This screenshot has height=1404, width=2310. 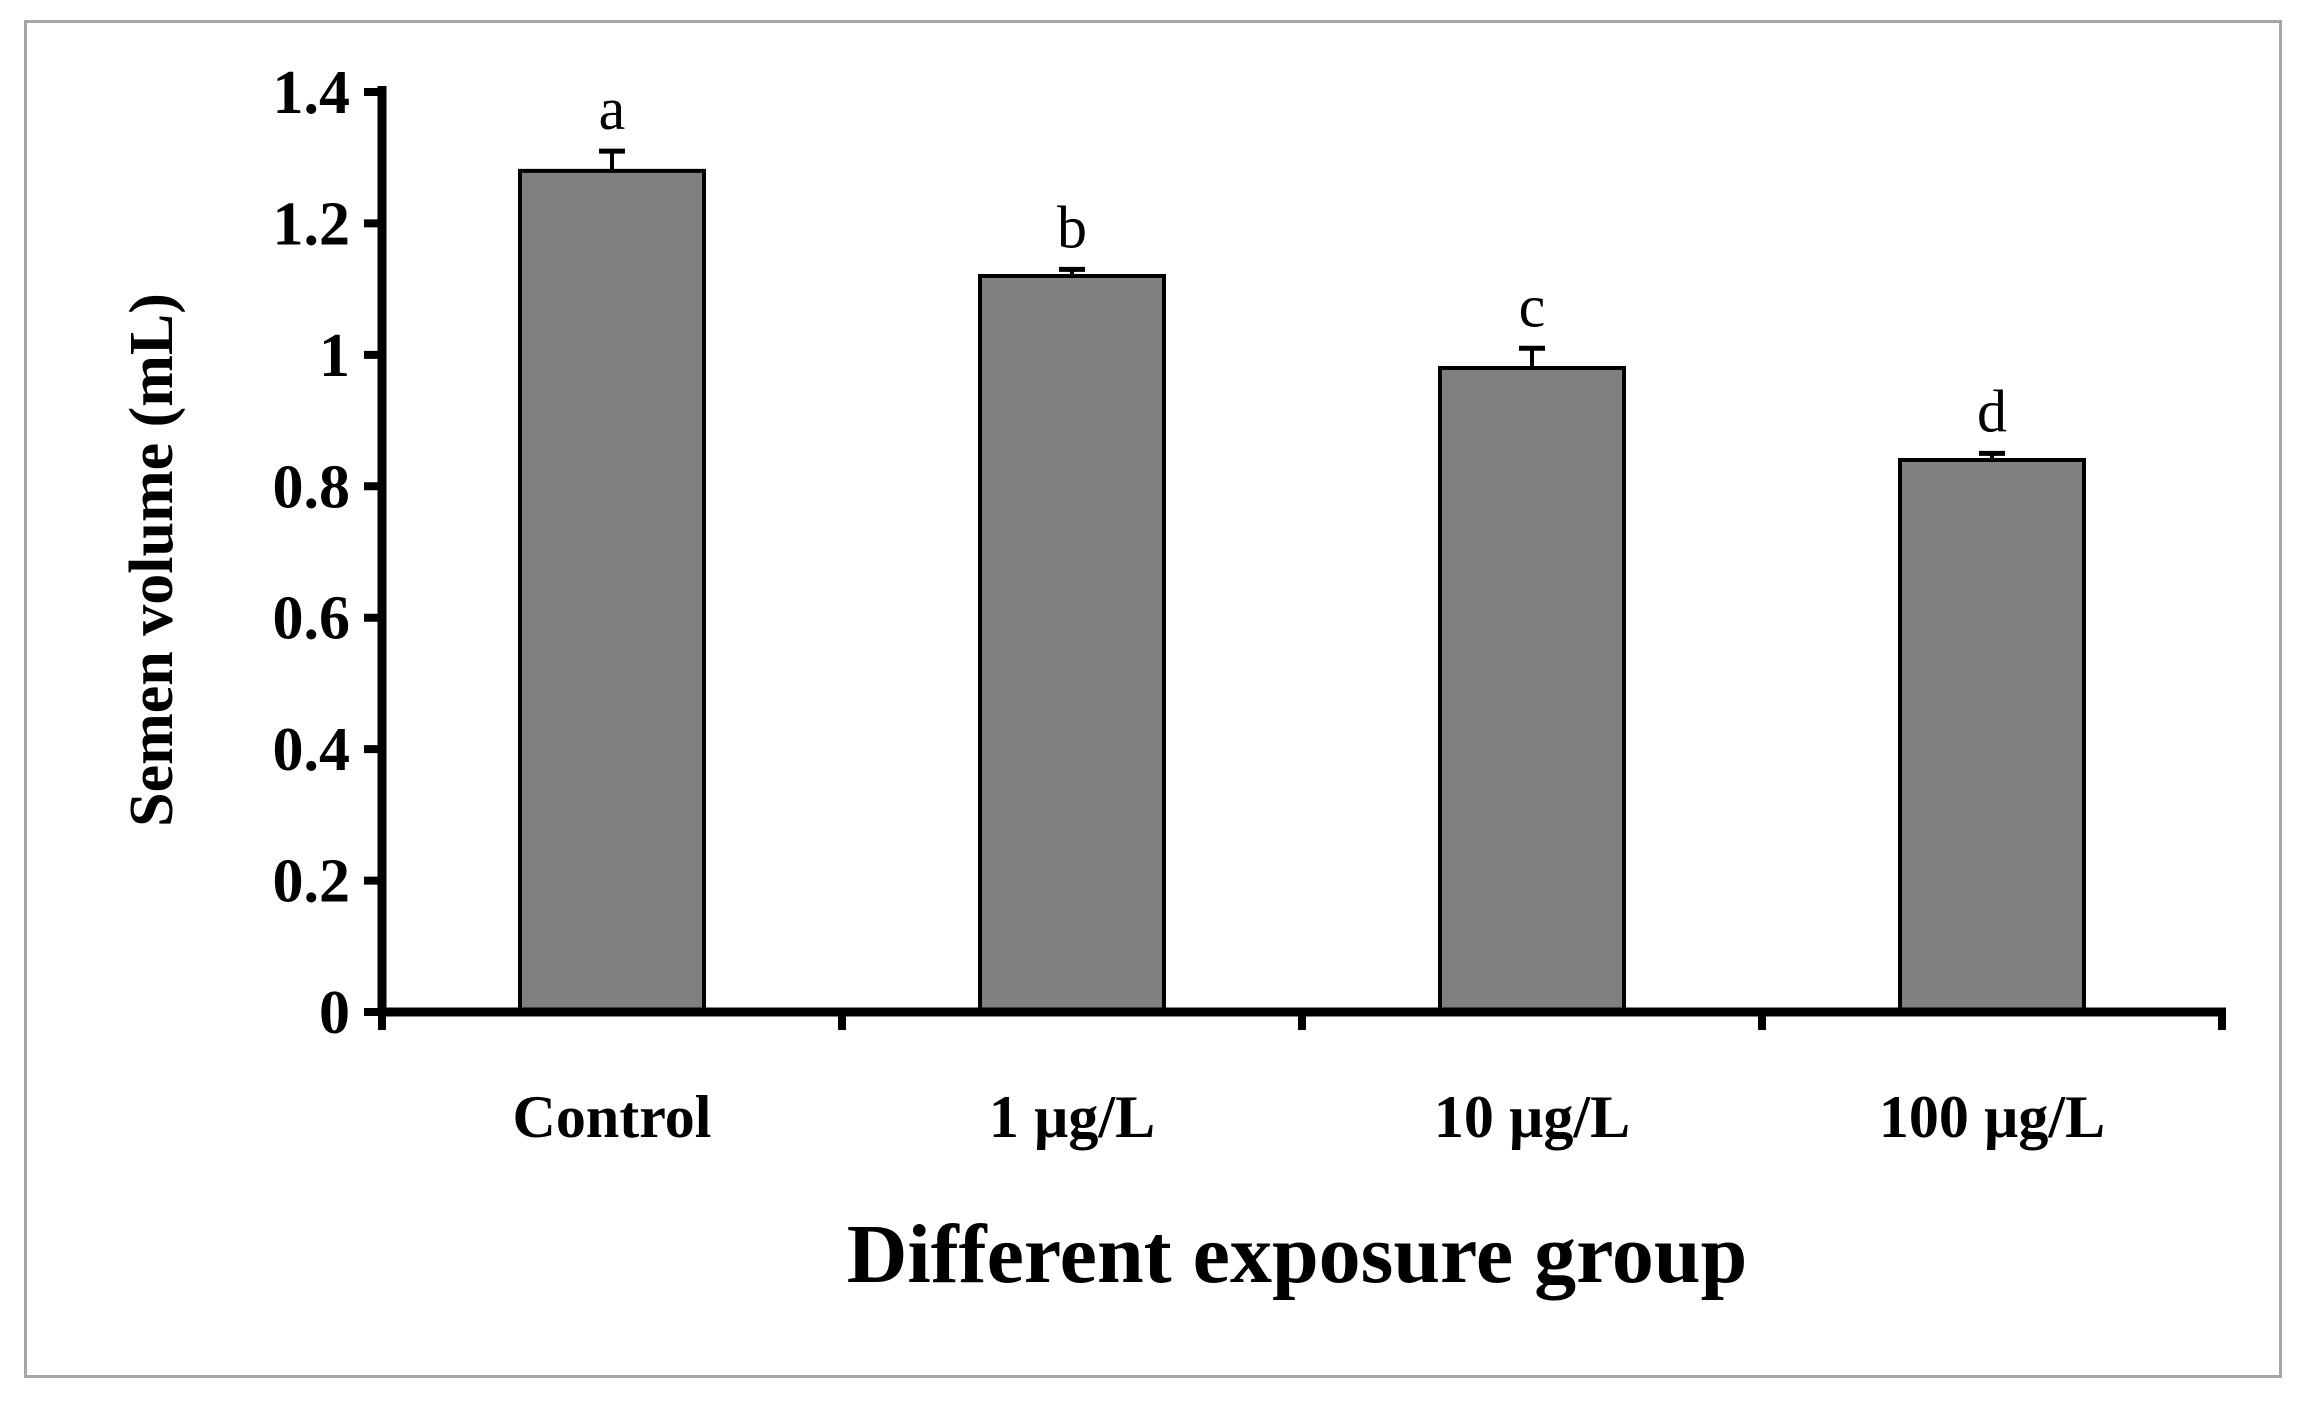 I want to click on y-tick-label: 0.2, so click(x=312, y=882).